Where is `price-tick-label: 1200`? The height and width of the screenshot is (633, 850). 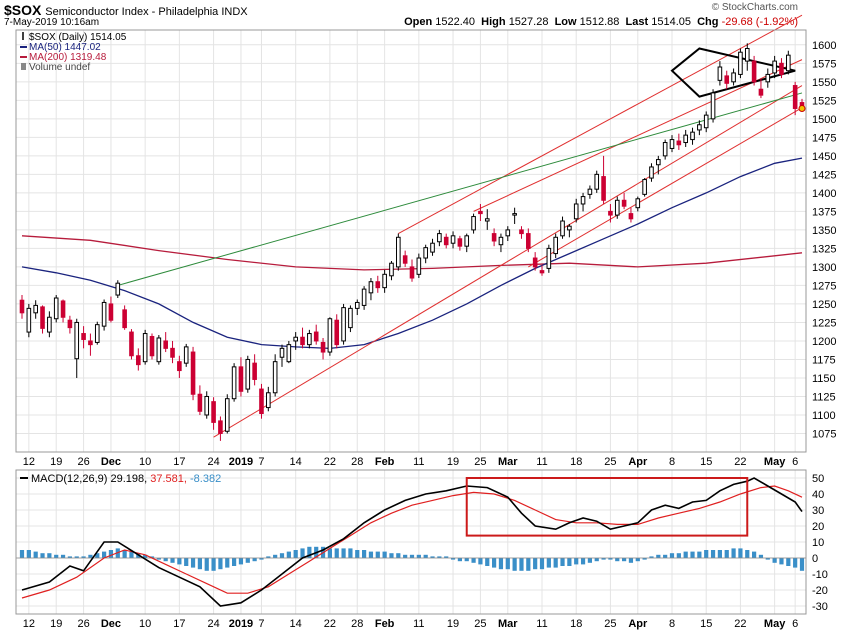
price-tick-label: 1200 is located at coordinates (824, 342).